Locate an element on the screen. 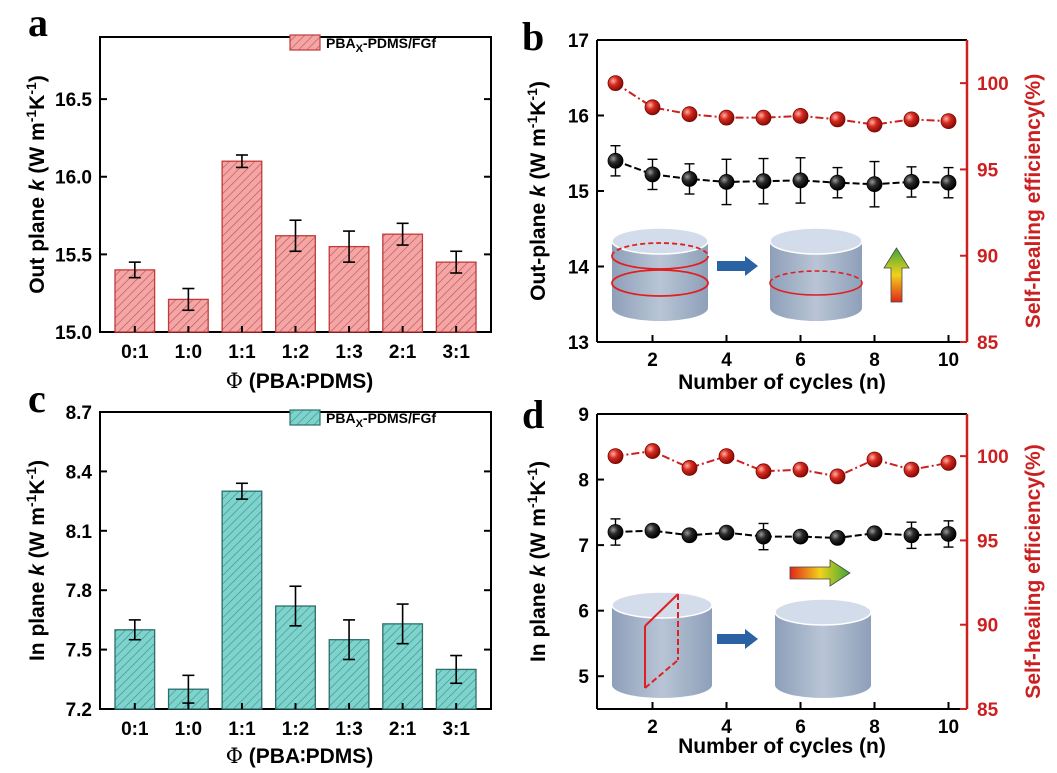 This screenshot has height=773, width=1057. cylinder-cut-icon is located at coordinates (660, 274).